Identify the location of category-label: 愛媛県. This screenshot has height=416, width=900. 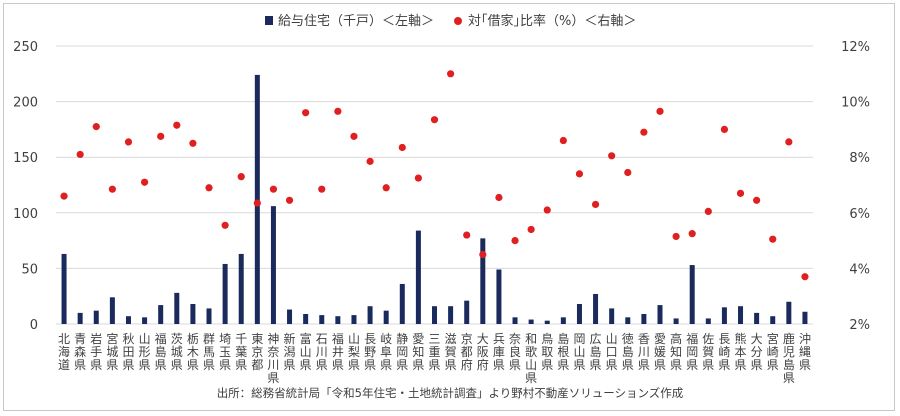
(660, 352).